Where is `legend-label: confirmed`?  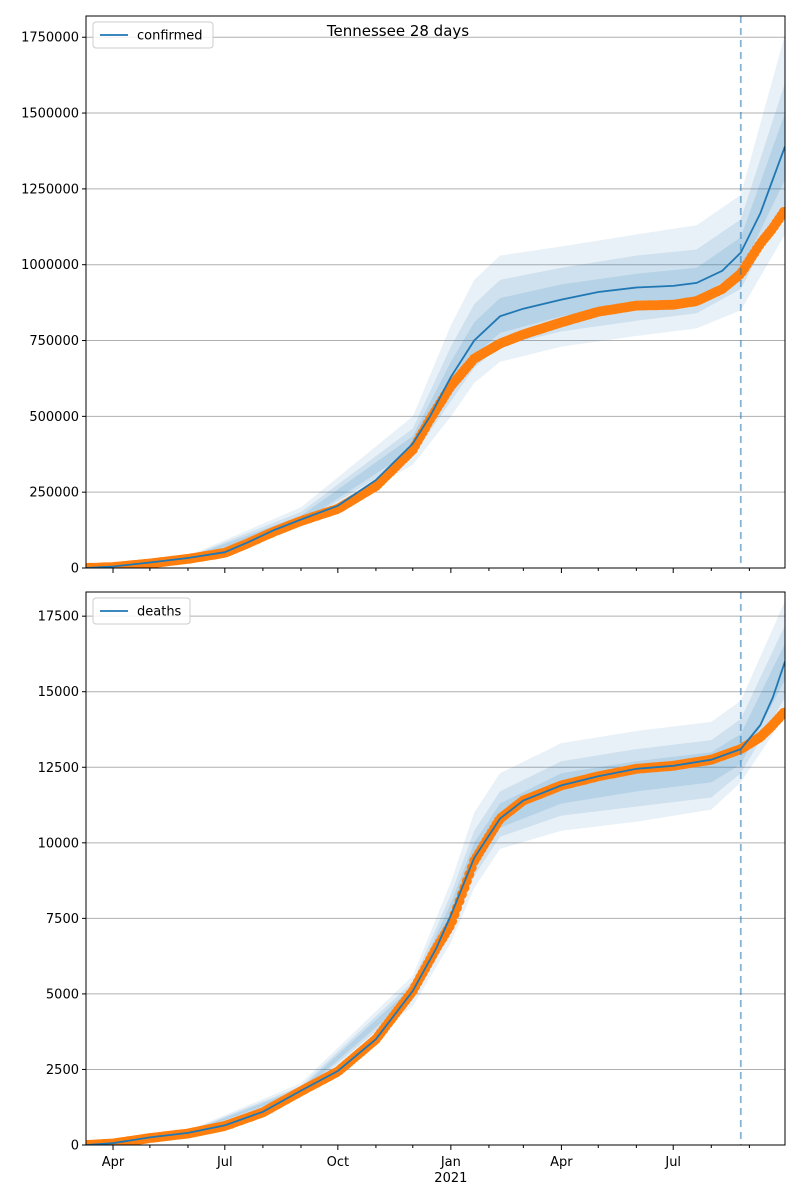 legend-label: confirmed is located at coordinates (170, 36).